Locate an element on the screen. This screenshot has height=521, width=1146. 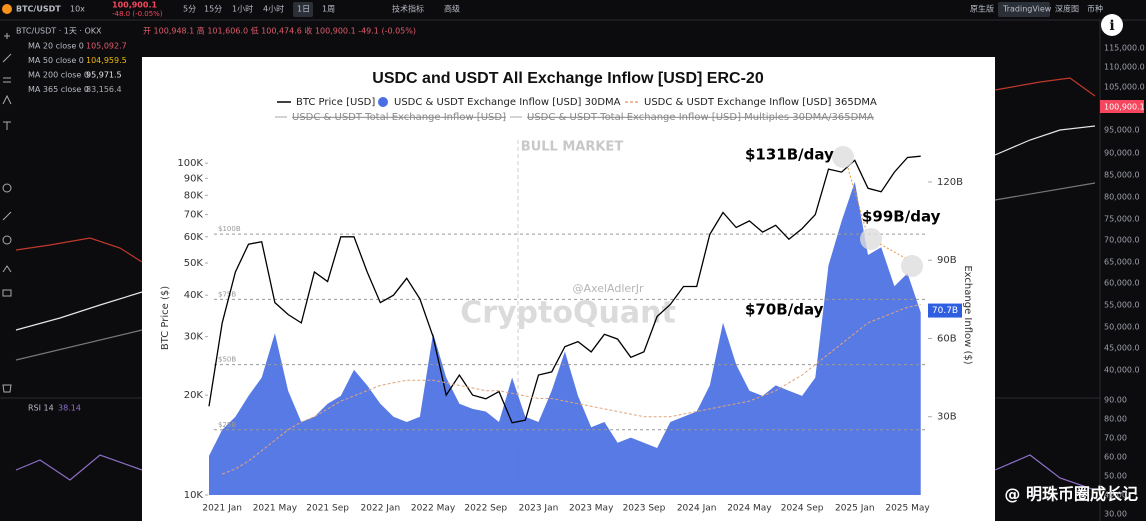
indicators-button: 技术指标 is located at coordinates (408, 9).